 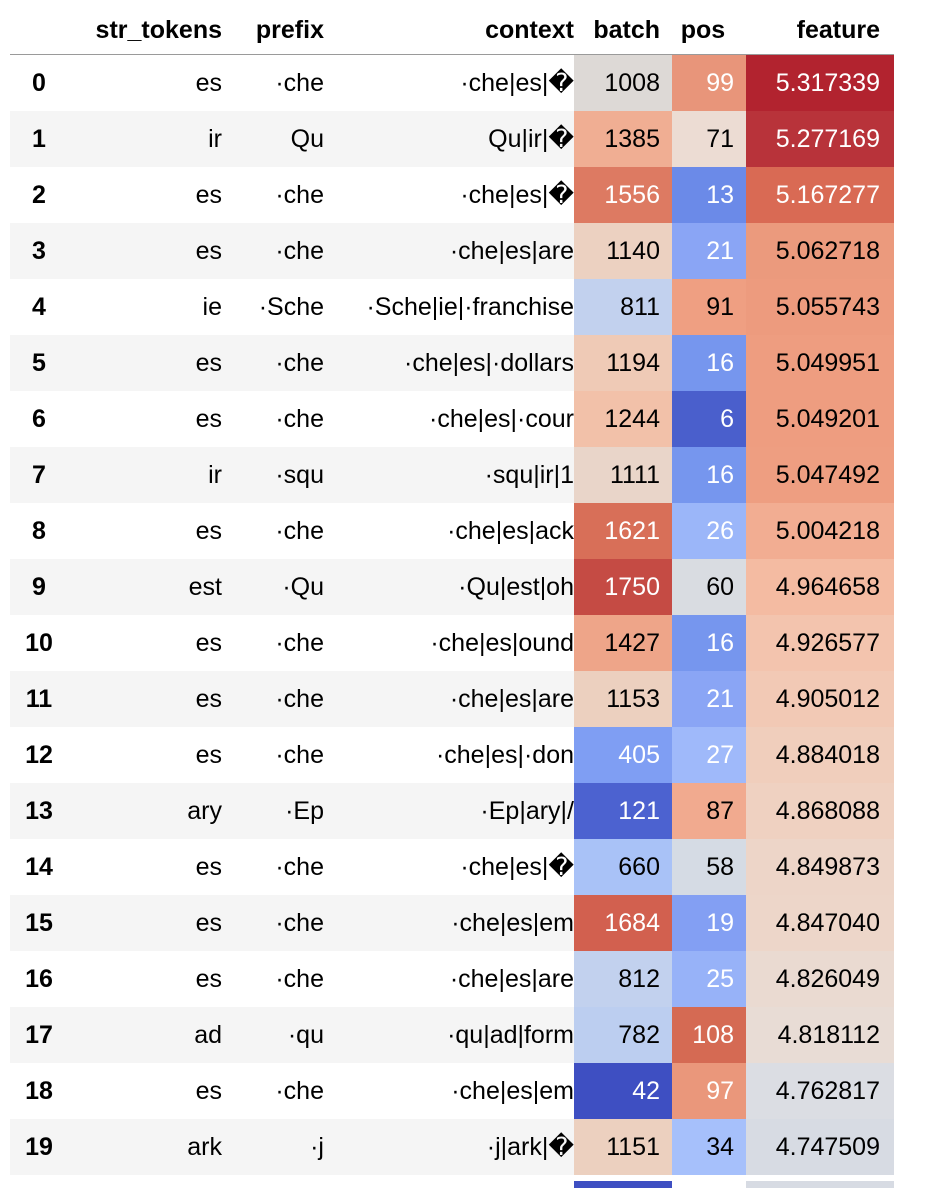 I want to click on cell-batch: 1621, so click(x=623, y=531).